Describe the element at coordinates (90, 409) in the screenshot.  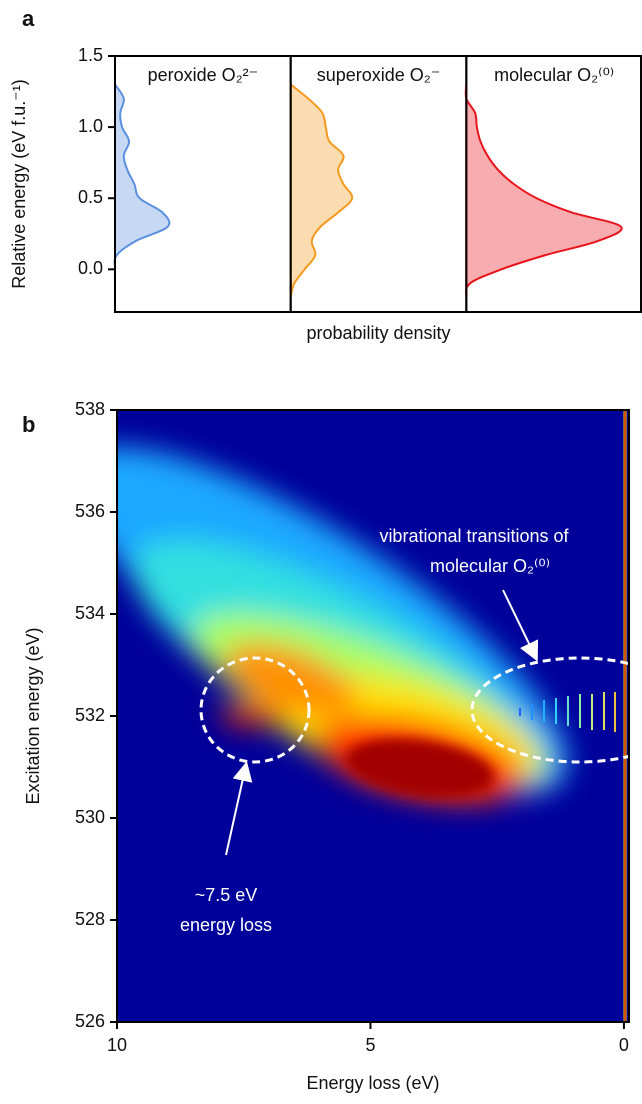
I see `y-tick-label: 538` at that location.